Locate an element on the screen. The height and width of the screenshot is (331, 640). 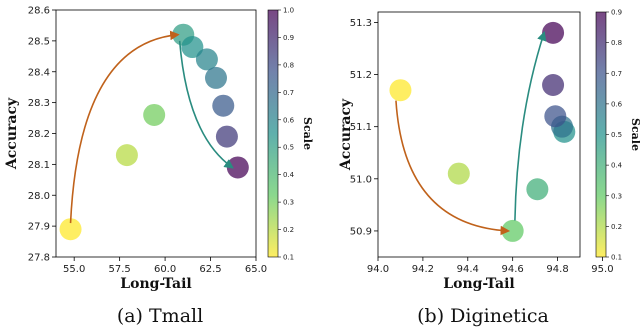
x-tick-label: 94.8 is located at coordinates (557, 269).